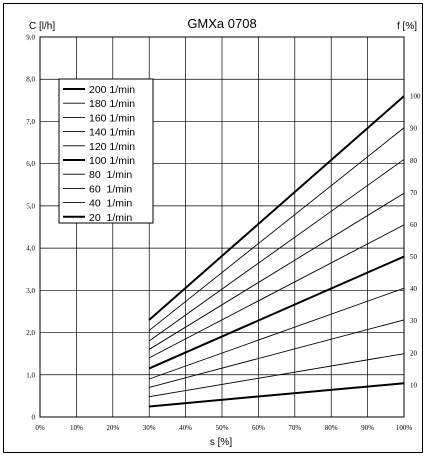 This screenshot has height=458, width=428. Describe the element at coordinates (221, 23) in the screenshot. I see `chart-title: GMXa 0708` at that location.